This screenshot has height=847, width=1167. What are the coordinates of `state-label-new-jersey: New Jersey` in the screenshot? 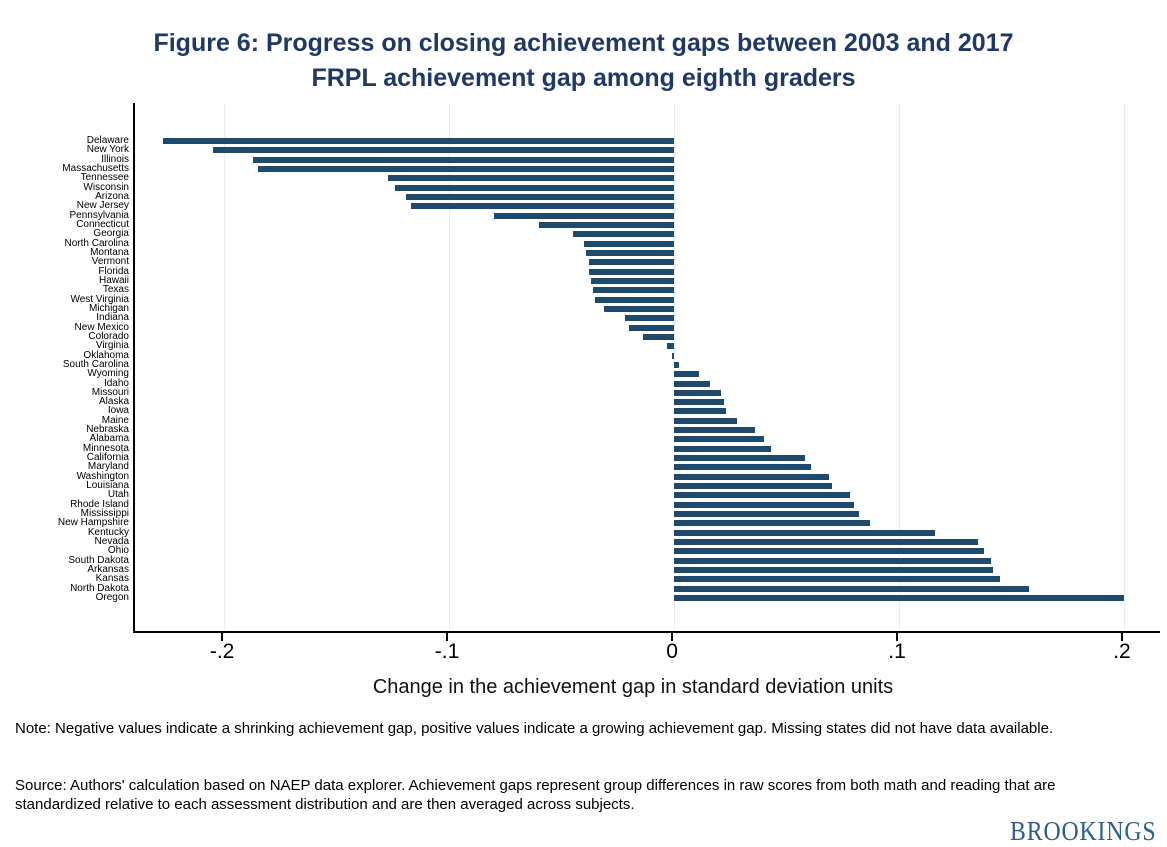 It's located at (102, 206).